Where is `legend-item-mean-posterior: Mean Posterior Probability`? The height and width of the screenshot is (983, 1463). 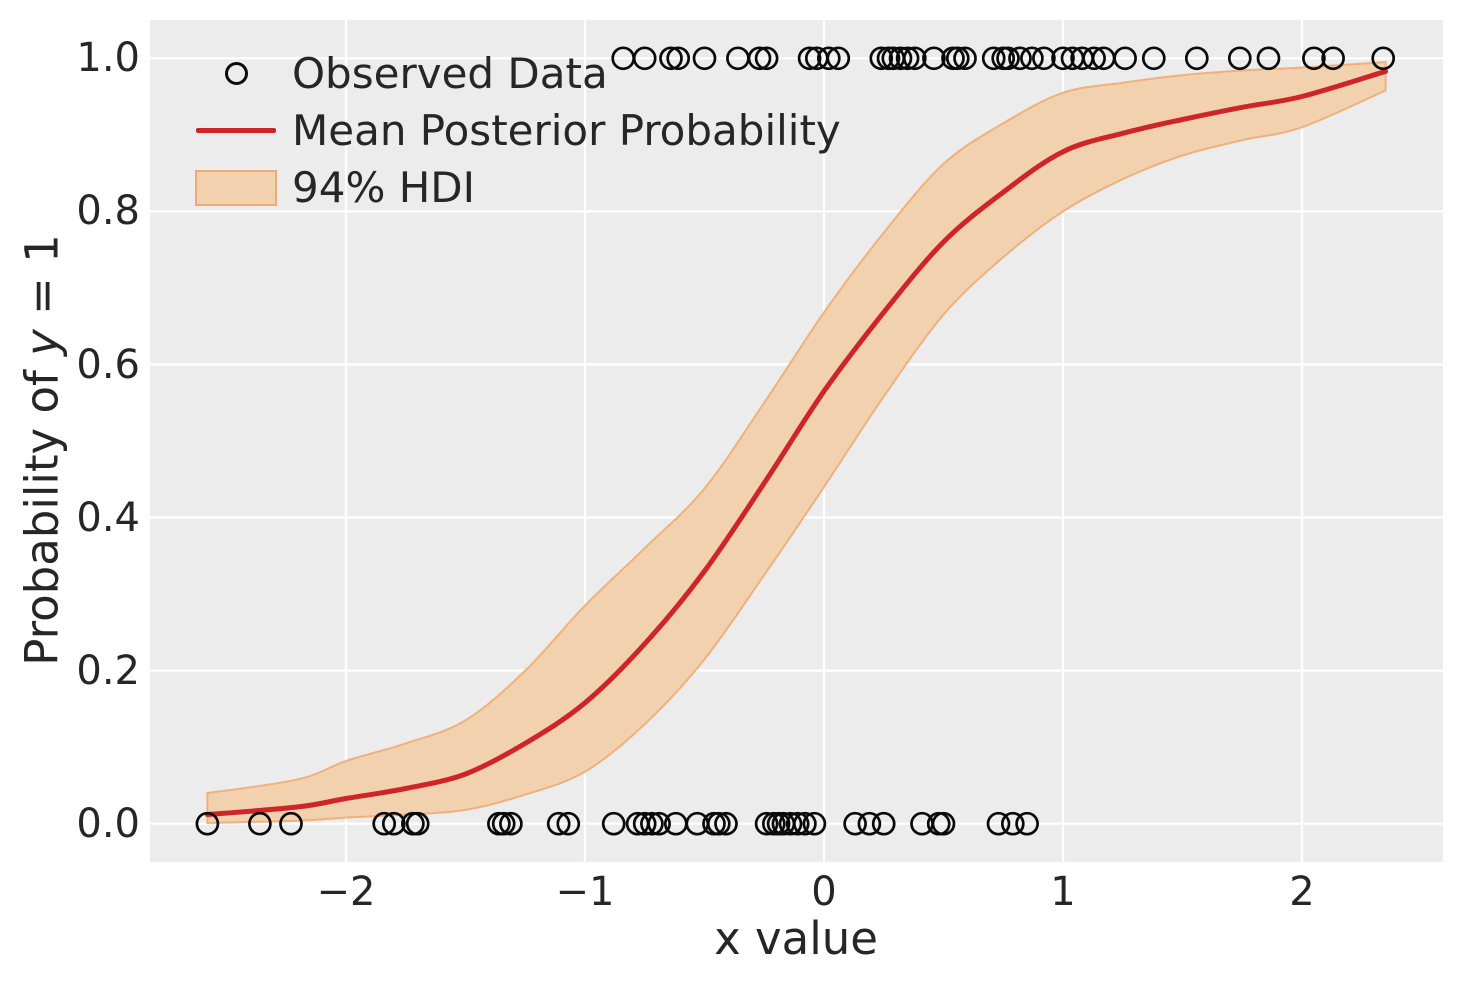 legend-item-mean-posterior: Mean Posterior Probability is located at coordinates (510, 130).